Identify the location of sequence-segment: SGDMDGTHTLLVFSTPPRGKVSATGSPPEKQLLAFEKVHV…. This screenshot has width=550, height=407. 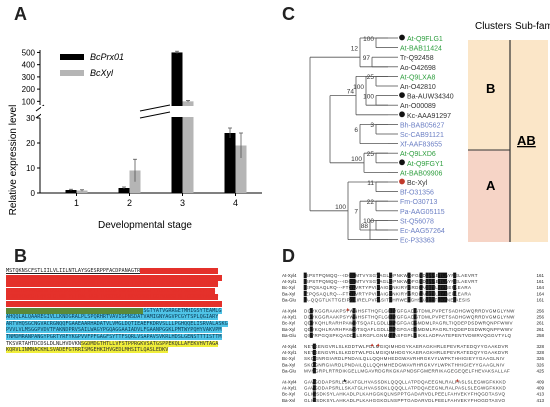
(149, 343).